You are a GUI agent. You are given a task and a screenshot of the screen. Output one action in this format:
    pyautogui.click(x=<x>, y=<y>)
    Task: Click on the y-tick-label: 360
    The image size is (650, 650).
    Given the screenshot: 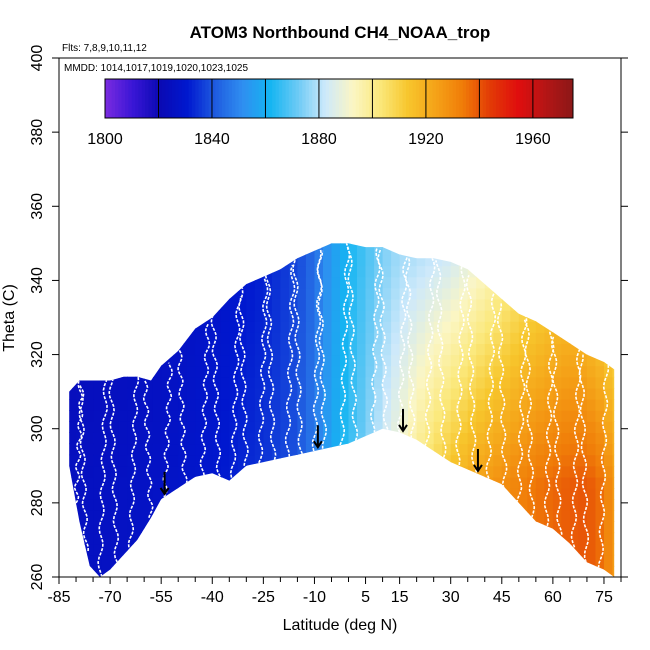 What is the action you would take?
    pyautogui.click(x=37, y=206)
    